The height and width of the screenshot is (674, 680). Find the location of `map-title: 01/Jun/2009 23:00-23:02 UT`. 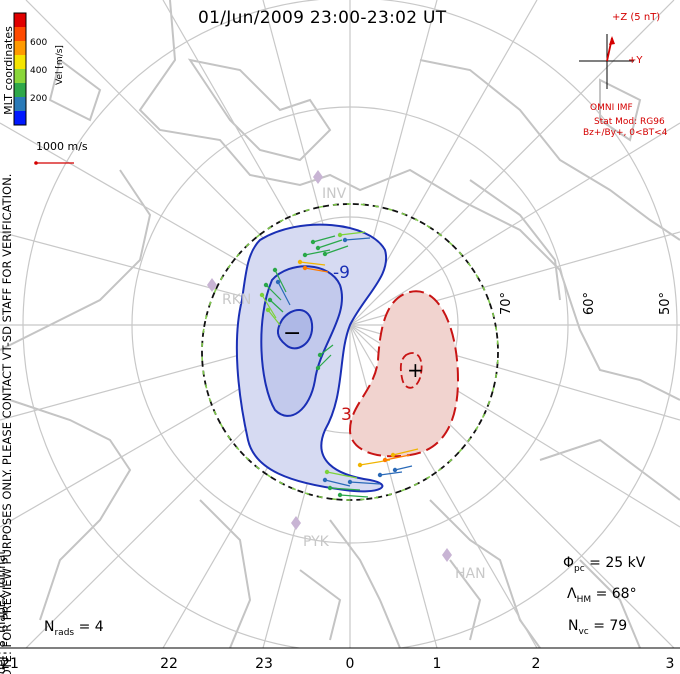

map-title: 01/Jun/2009 23:00-23:02 UT is located at coordinates (322, 18).